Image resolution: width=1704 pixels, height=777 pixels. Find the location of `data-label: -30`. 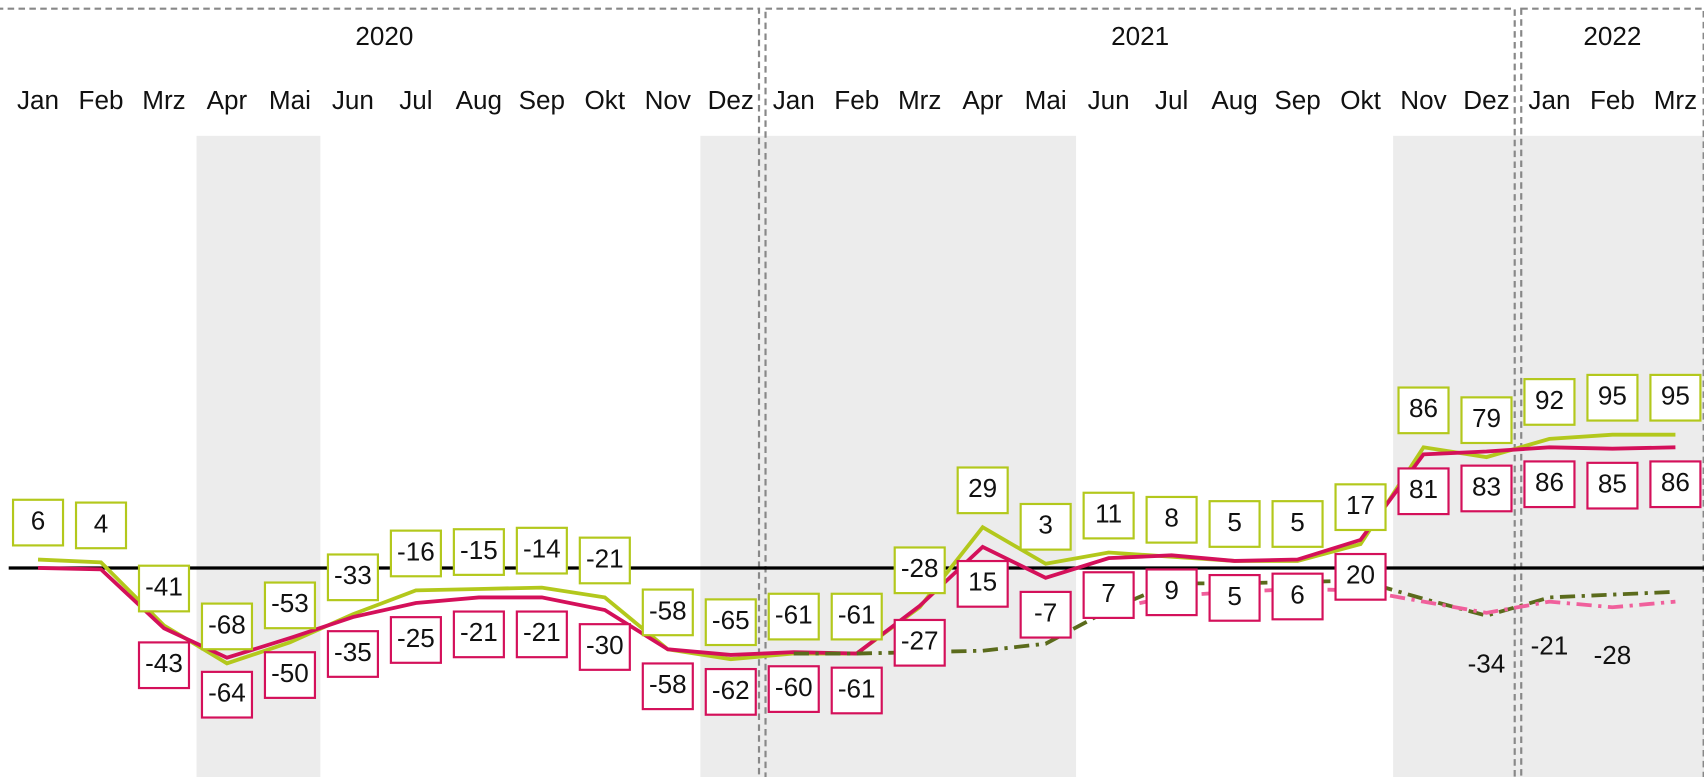

data-label: -30 is located at coordinates (605, 645).